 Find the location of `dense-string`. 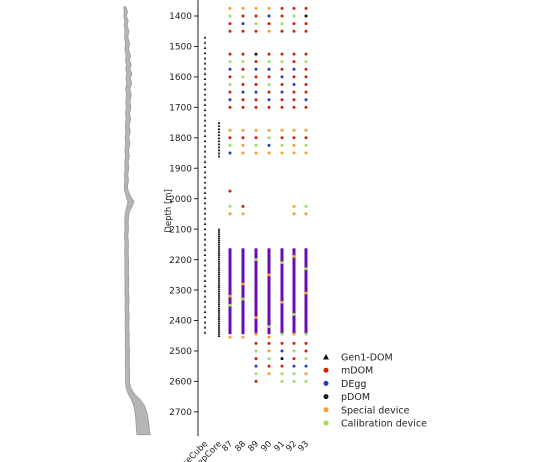

dense-string is located at coordinates (306, 291).